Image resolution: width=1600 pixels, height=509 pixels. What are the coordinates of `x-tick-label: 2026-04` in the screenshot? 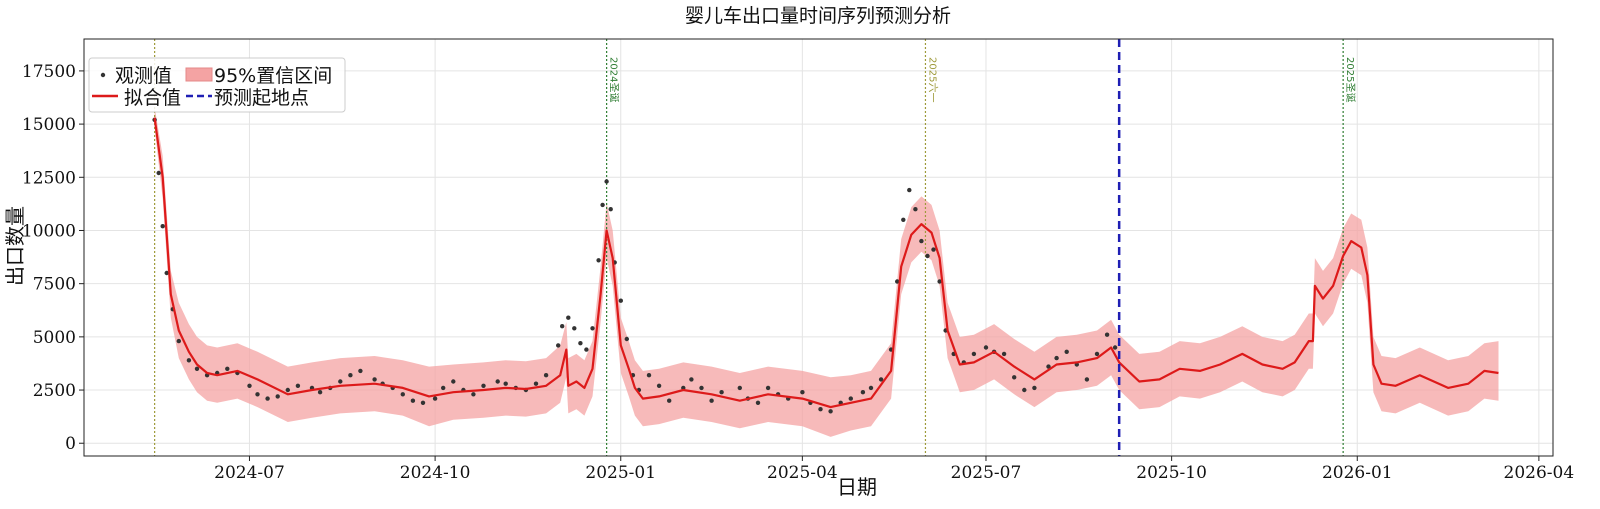 It's located at (1539, 473).